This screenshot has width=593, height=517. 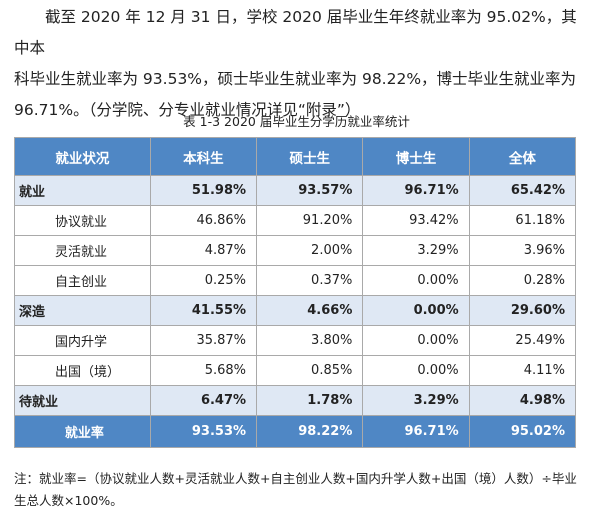 What do you see at coordinates (82, 250) in the screenshot?
I see `row-label: 灵活就业` at bounding box center [82, 250].